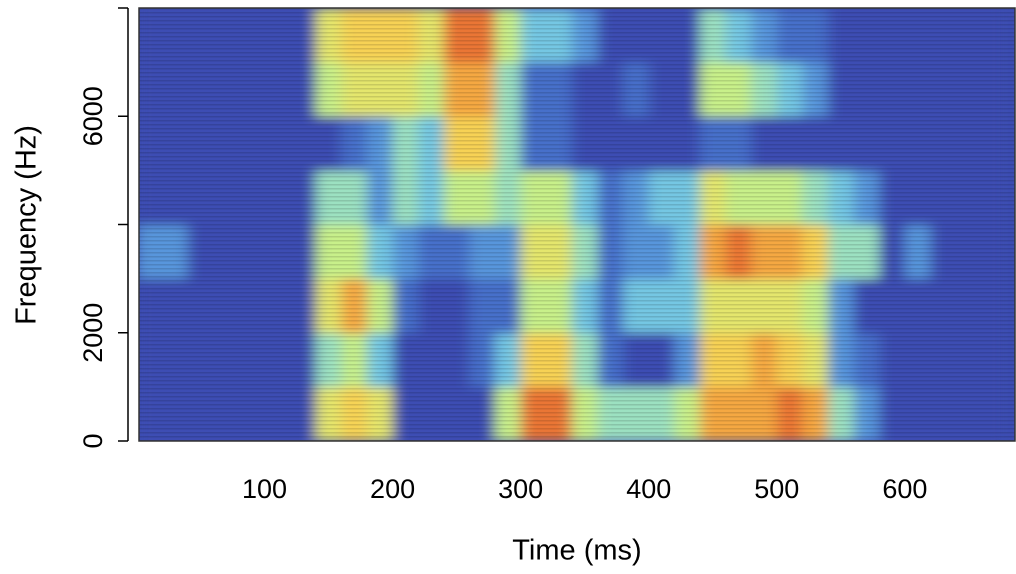 This screenshot has height=574, width=1016. I want to click on y-tick-label: 2000, so click(93, 333).